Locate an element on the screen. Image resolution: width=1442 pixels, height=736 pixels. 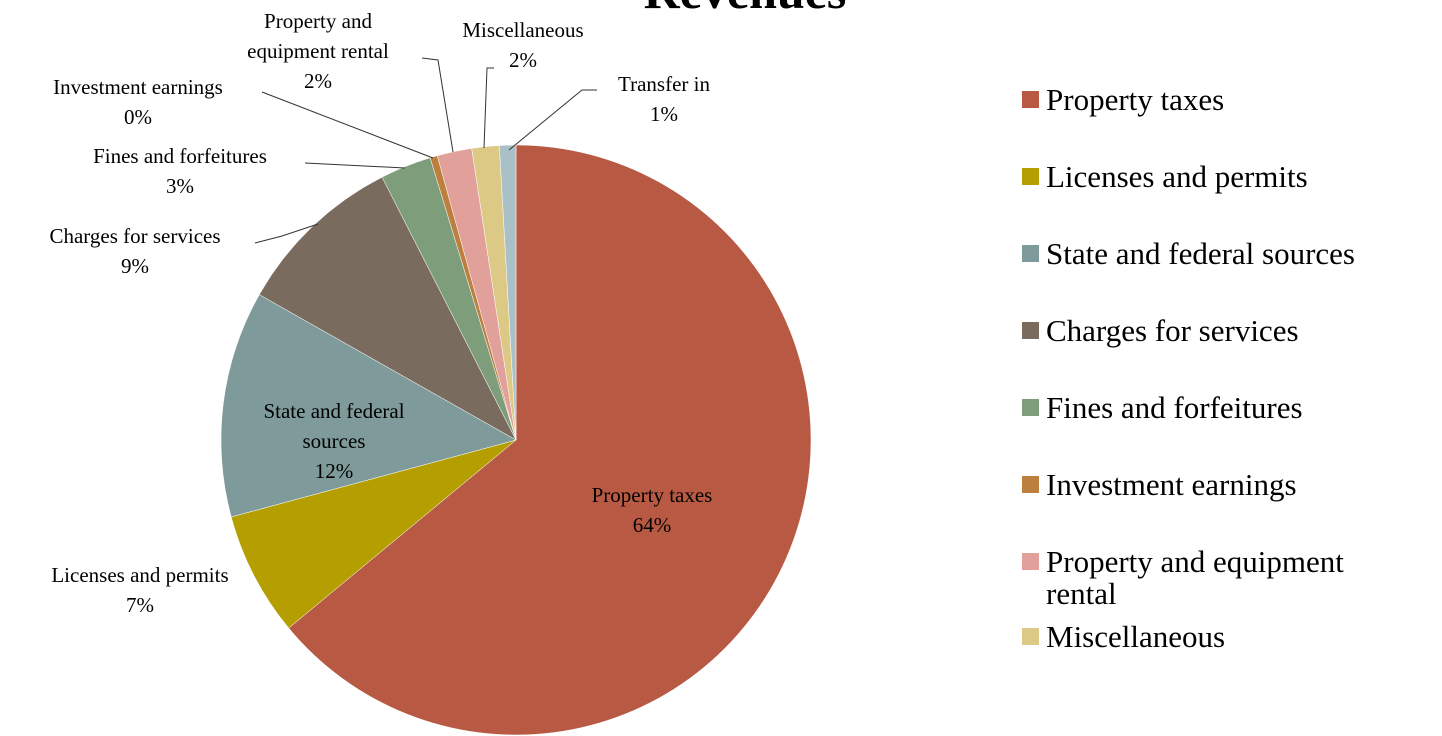
data-label-value: 64% is located at coordinates (652, 525).